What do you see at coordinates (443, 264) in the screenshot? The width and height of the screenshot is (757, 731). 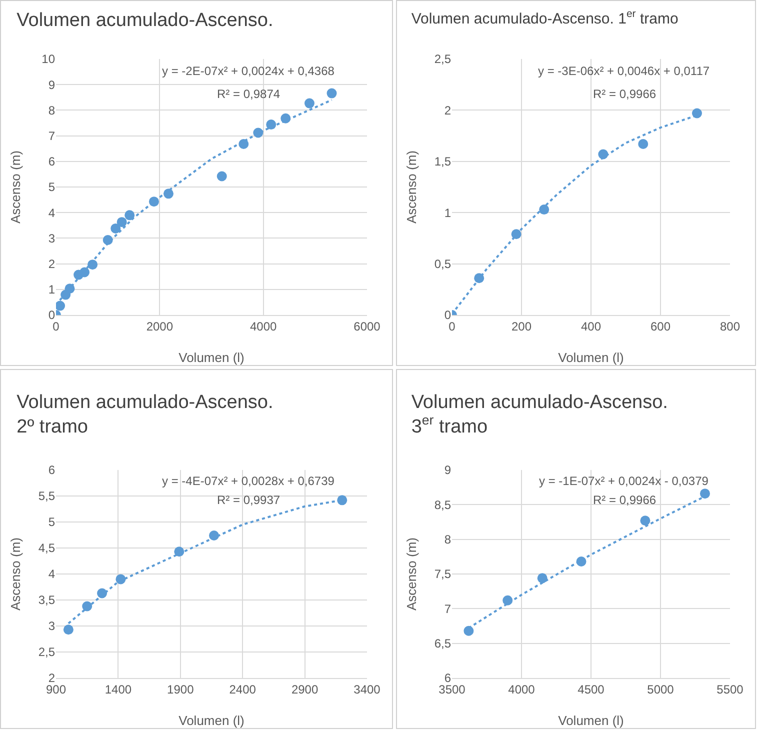 I see `y-tick-label: 0,5` at bounding box center [443, 264].